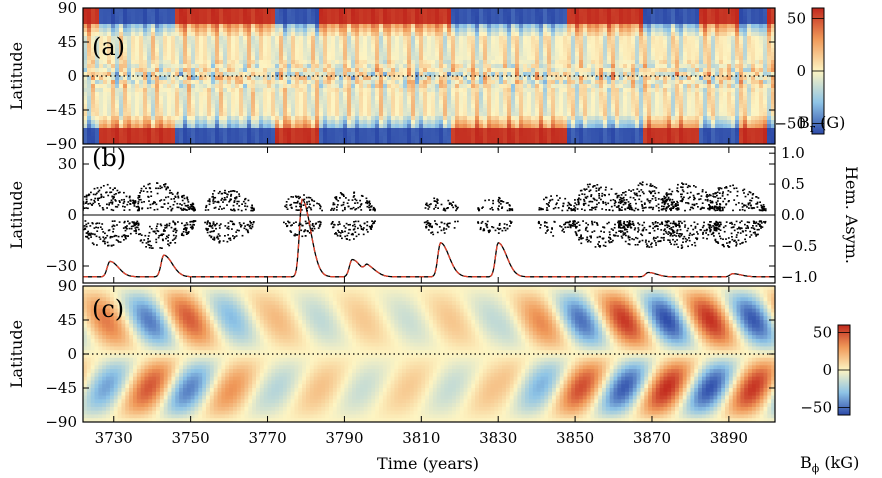  What do you see at coordinates (108, 309) in the screenshot?
I see `panel-c-label: (c)` at bounding box center [108, 309].